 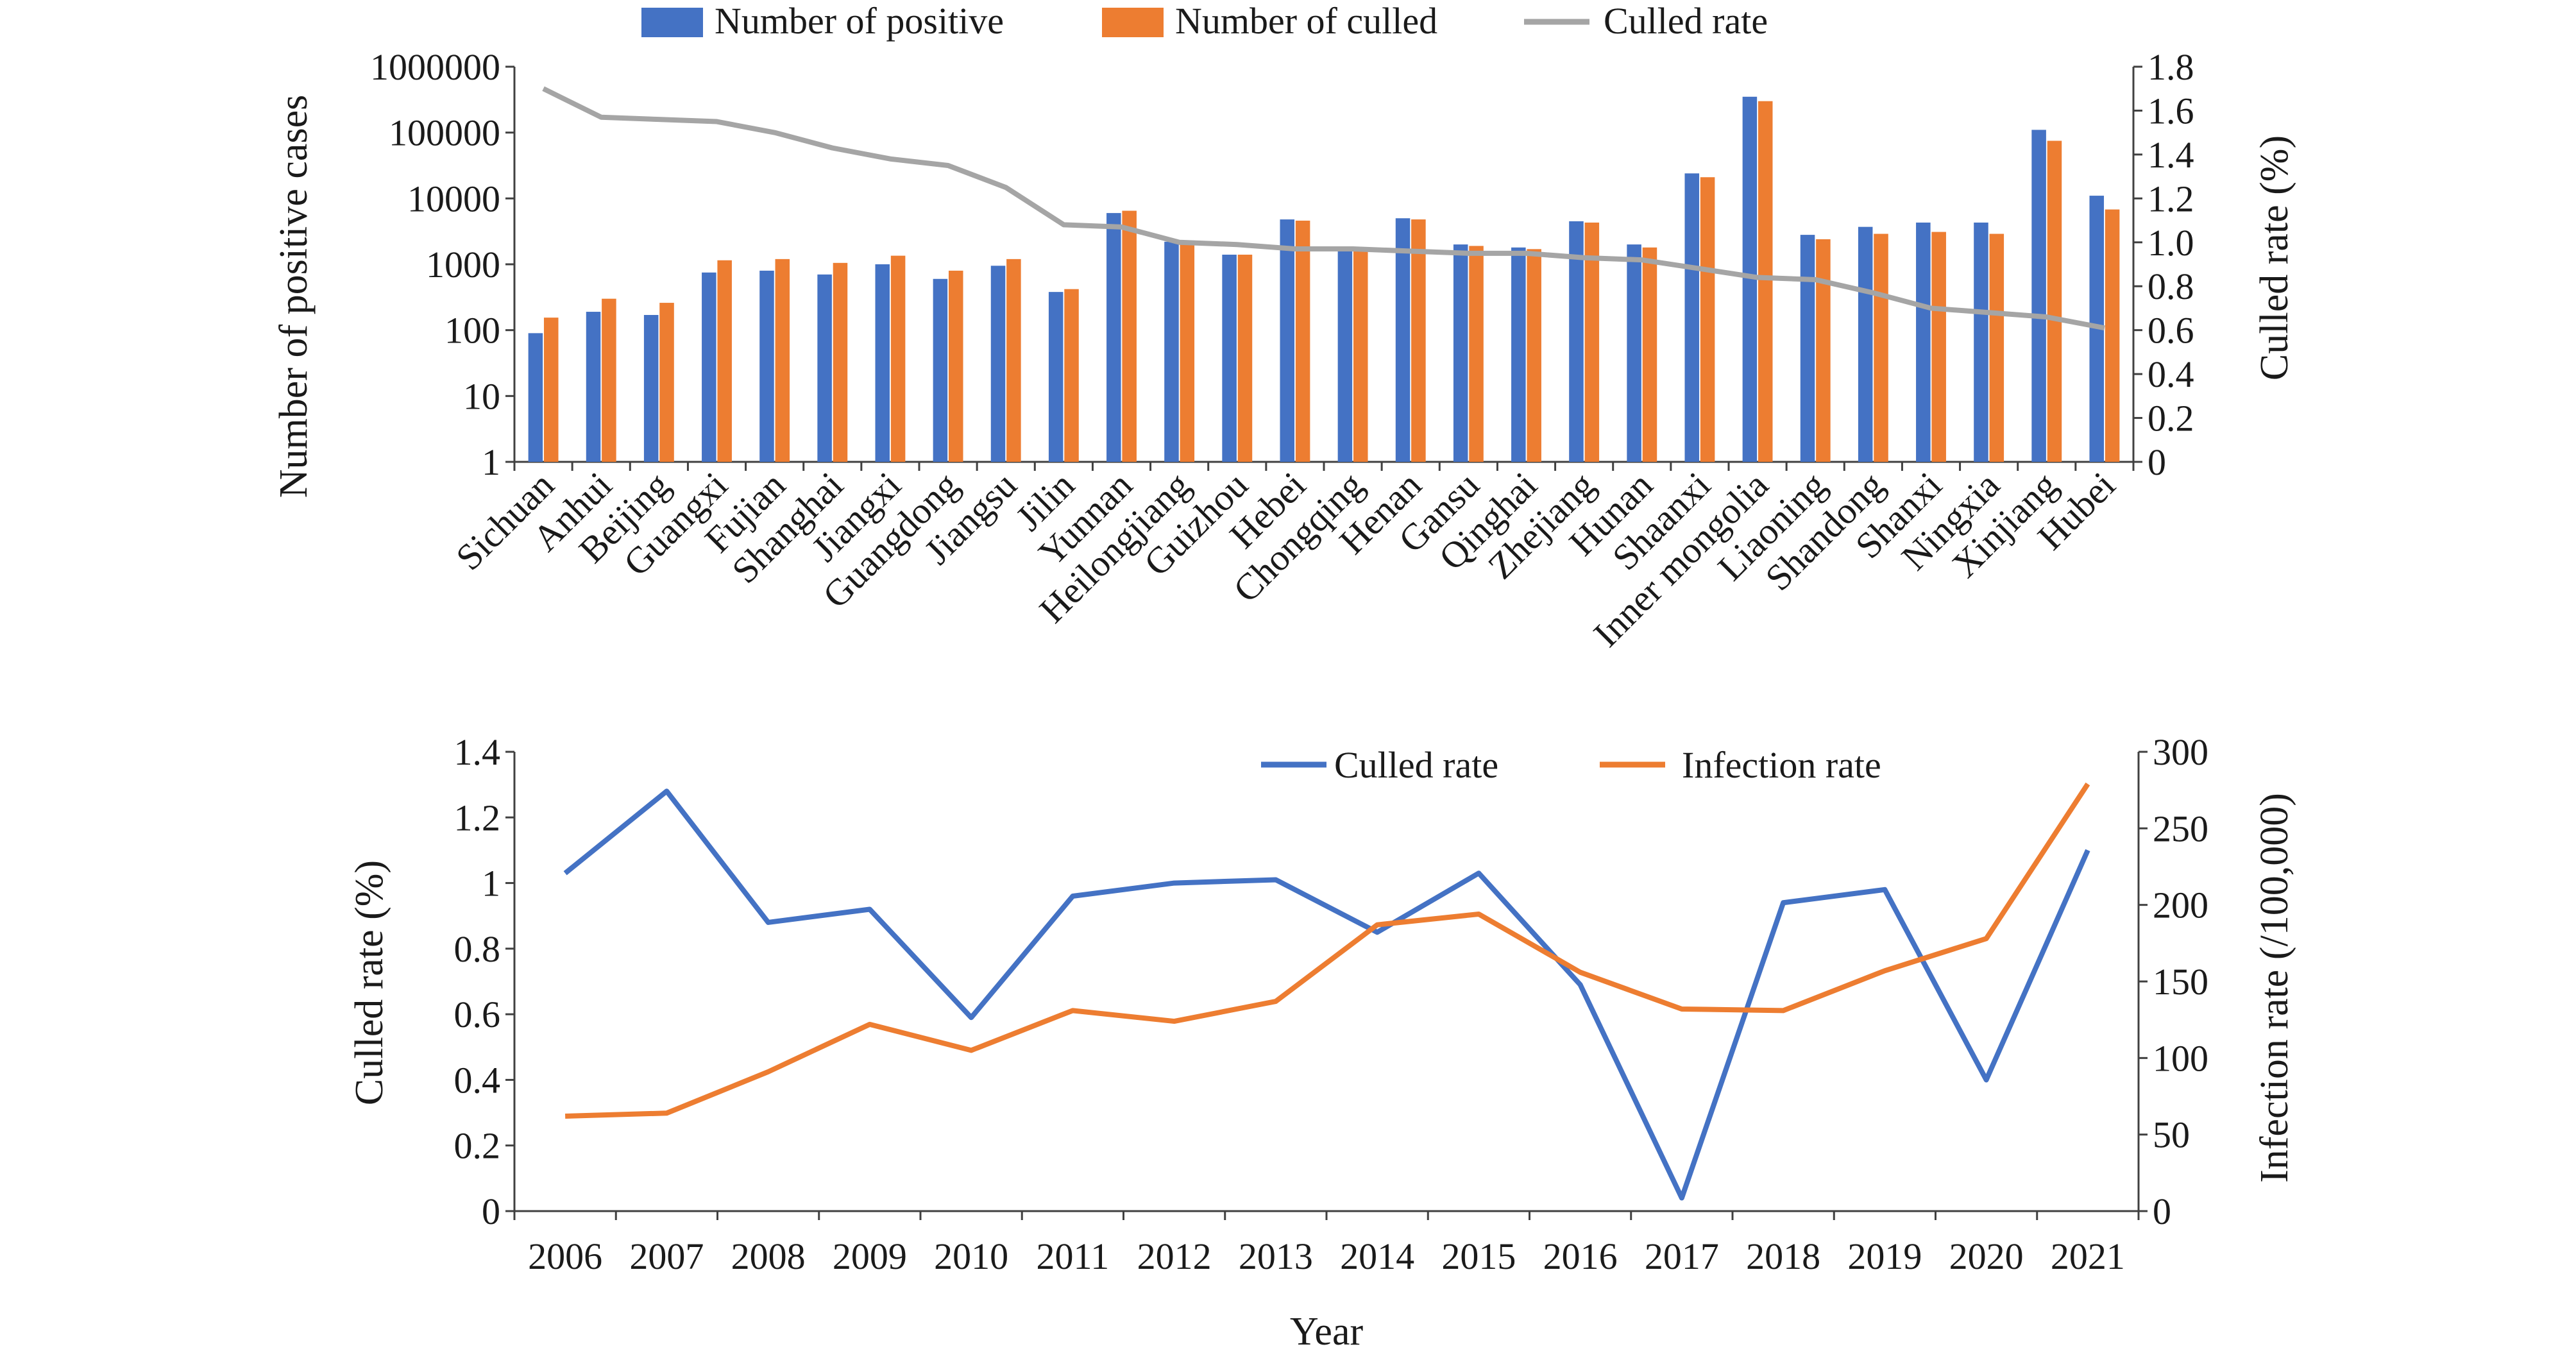 What do you see at coordinates (782, 360) in the screenshot?
I see `bar-number-of-culled-fujian` at bounding box center [782, 360].